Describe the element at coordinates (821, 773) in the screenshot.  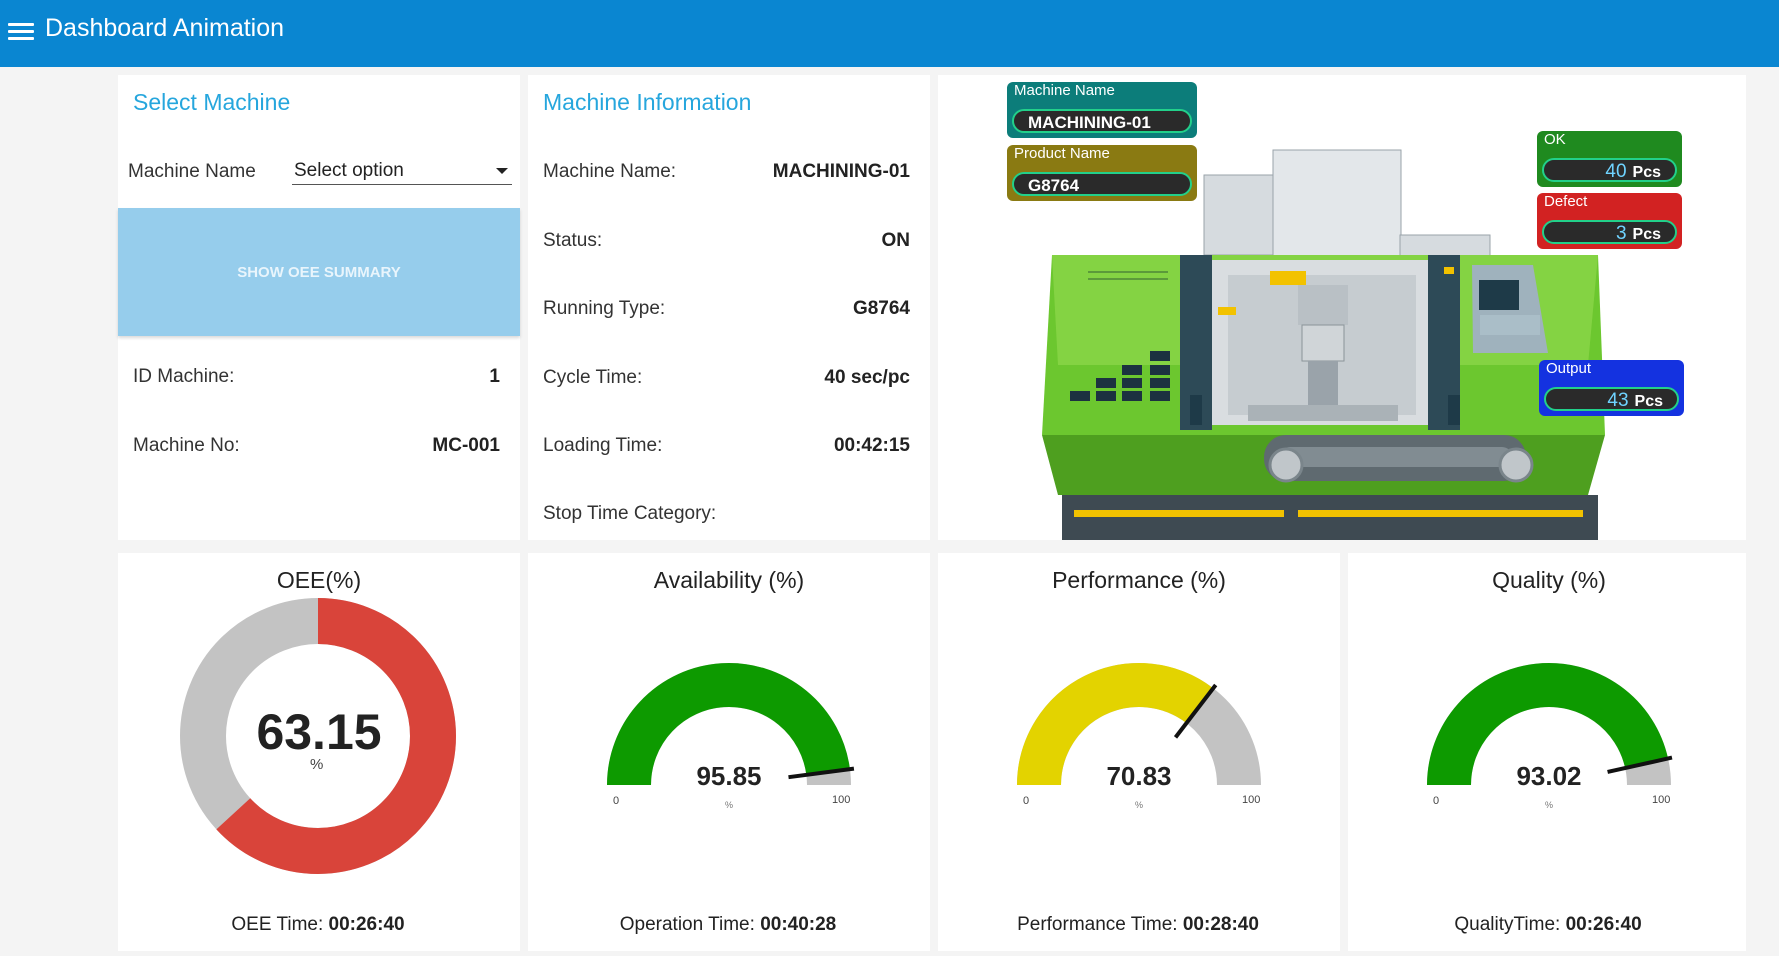
I see `availability-gauge-needle` at that location.